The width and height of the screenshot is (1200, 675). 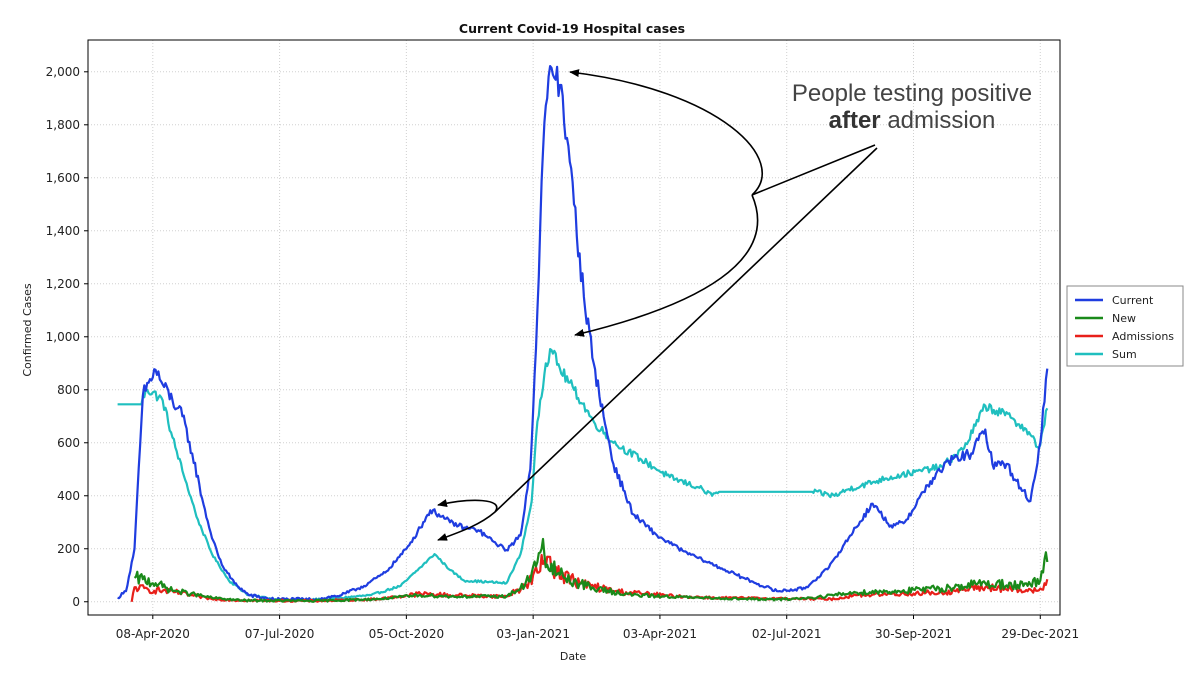 What do you see at coordinates (467, 506) in the screenshot?
I see `arrow-to-current-oct` at bounding box center [467, 506].